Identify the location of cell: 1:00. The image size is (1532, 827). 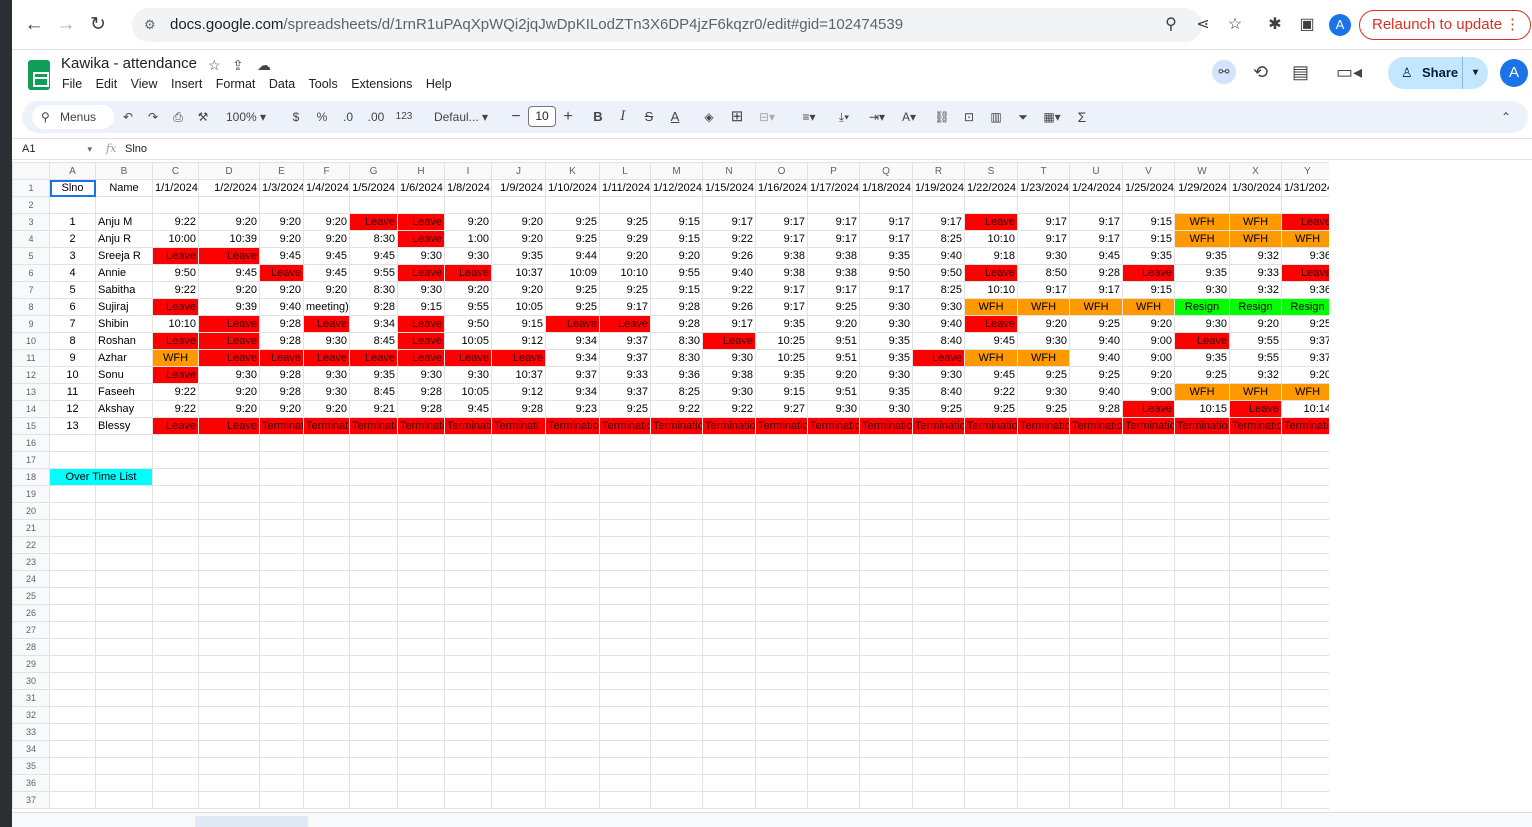
(468, 239).